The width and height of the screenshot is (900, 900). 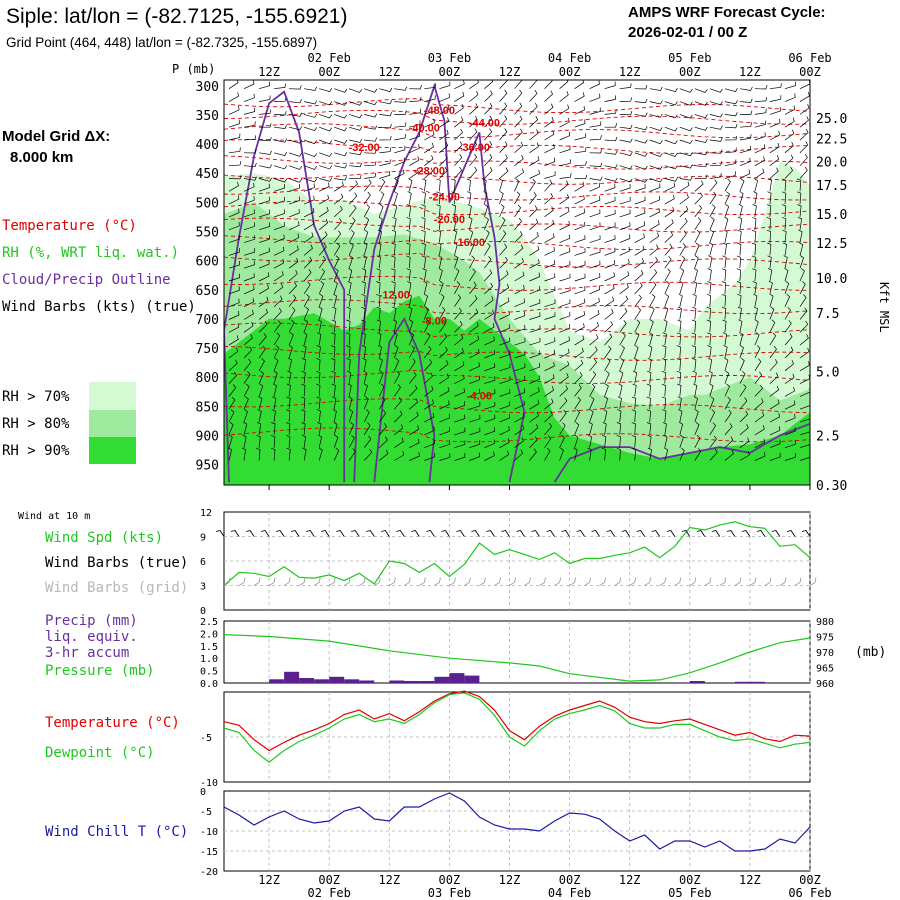 What do you see at coordinates (427, 682) in the screenshot?
I see `precip-bar` at bounding box center [427, 682].